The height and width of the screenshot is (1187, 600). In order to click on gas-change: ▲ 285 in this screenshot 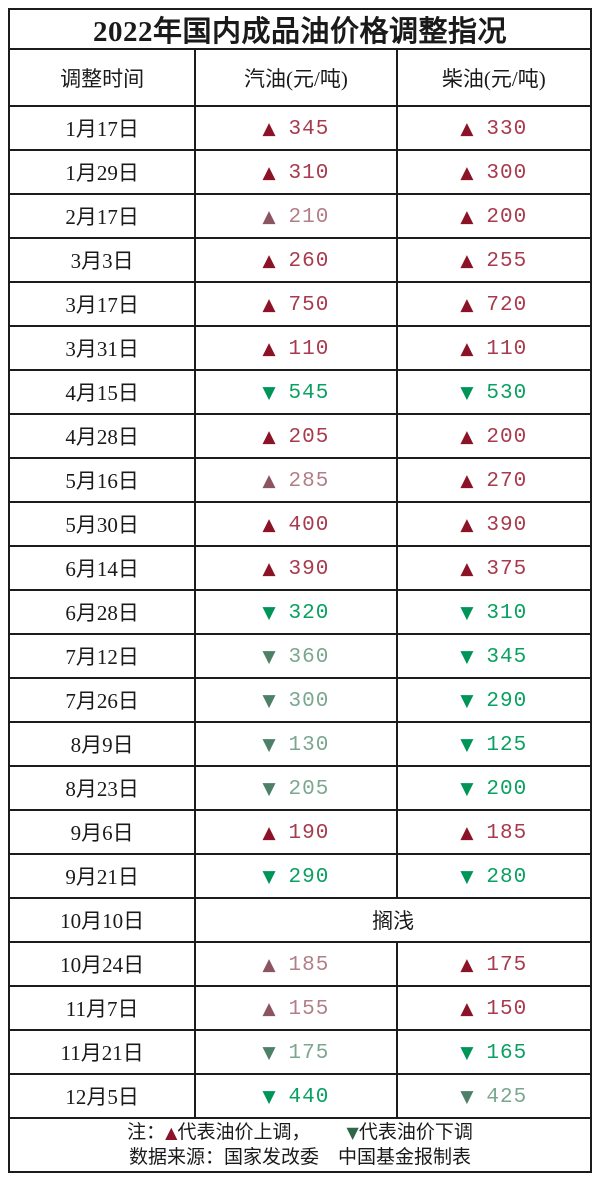, I will do `click(295, 481)`.